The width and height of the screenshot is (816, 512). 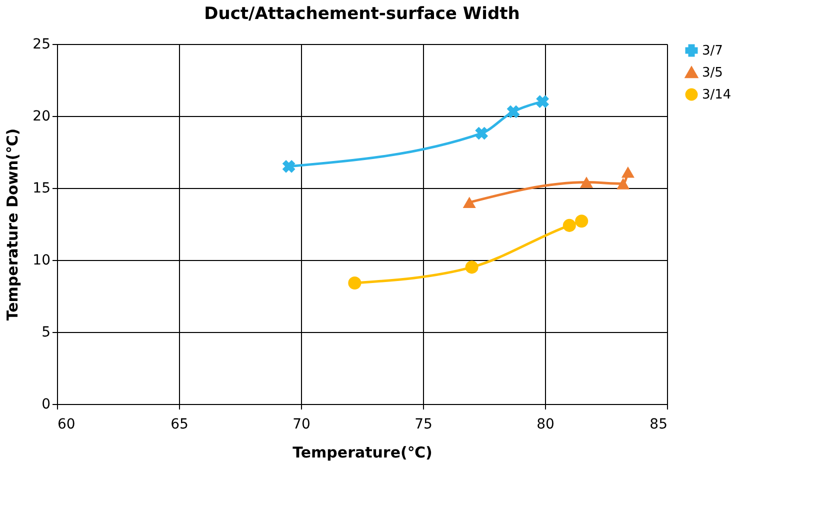 I want to click on x-tick-label: 60, so click(x=67, y=424).